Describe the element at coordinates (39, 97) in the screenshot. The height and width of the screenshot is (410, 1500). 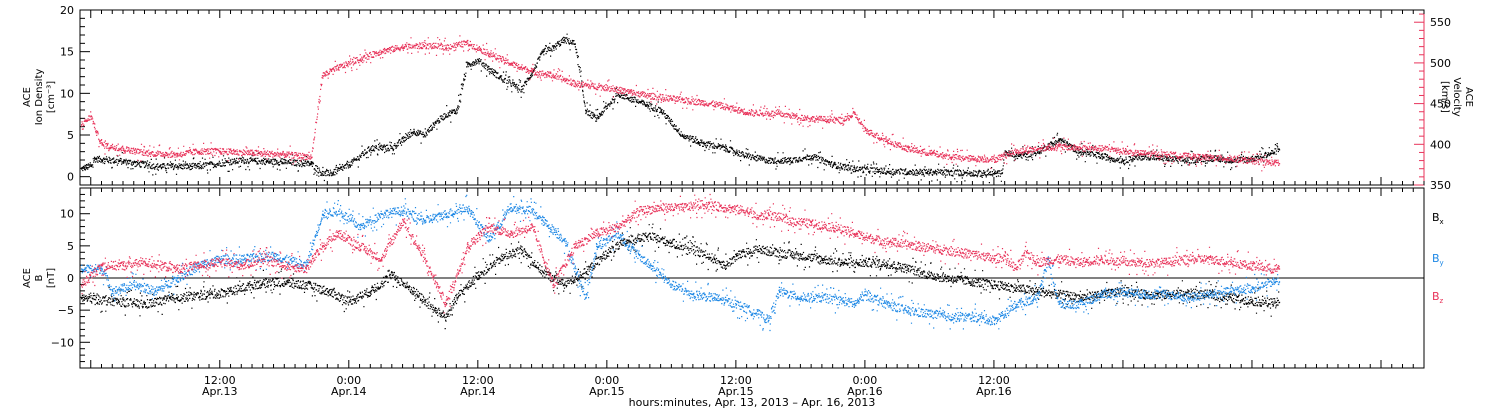
I see `density-axis-title-line2: Ion Density` at that location.